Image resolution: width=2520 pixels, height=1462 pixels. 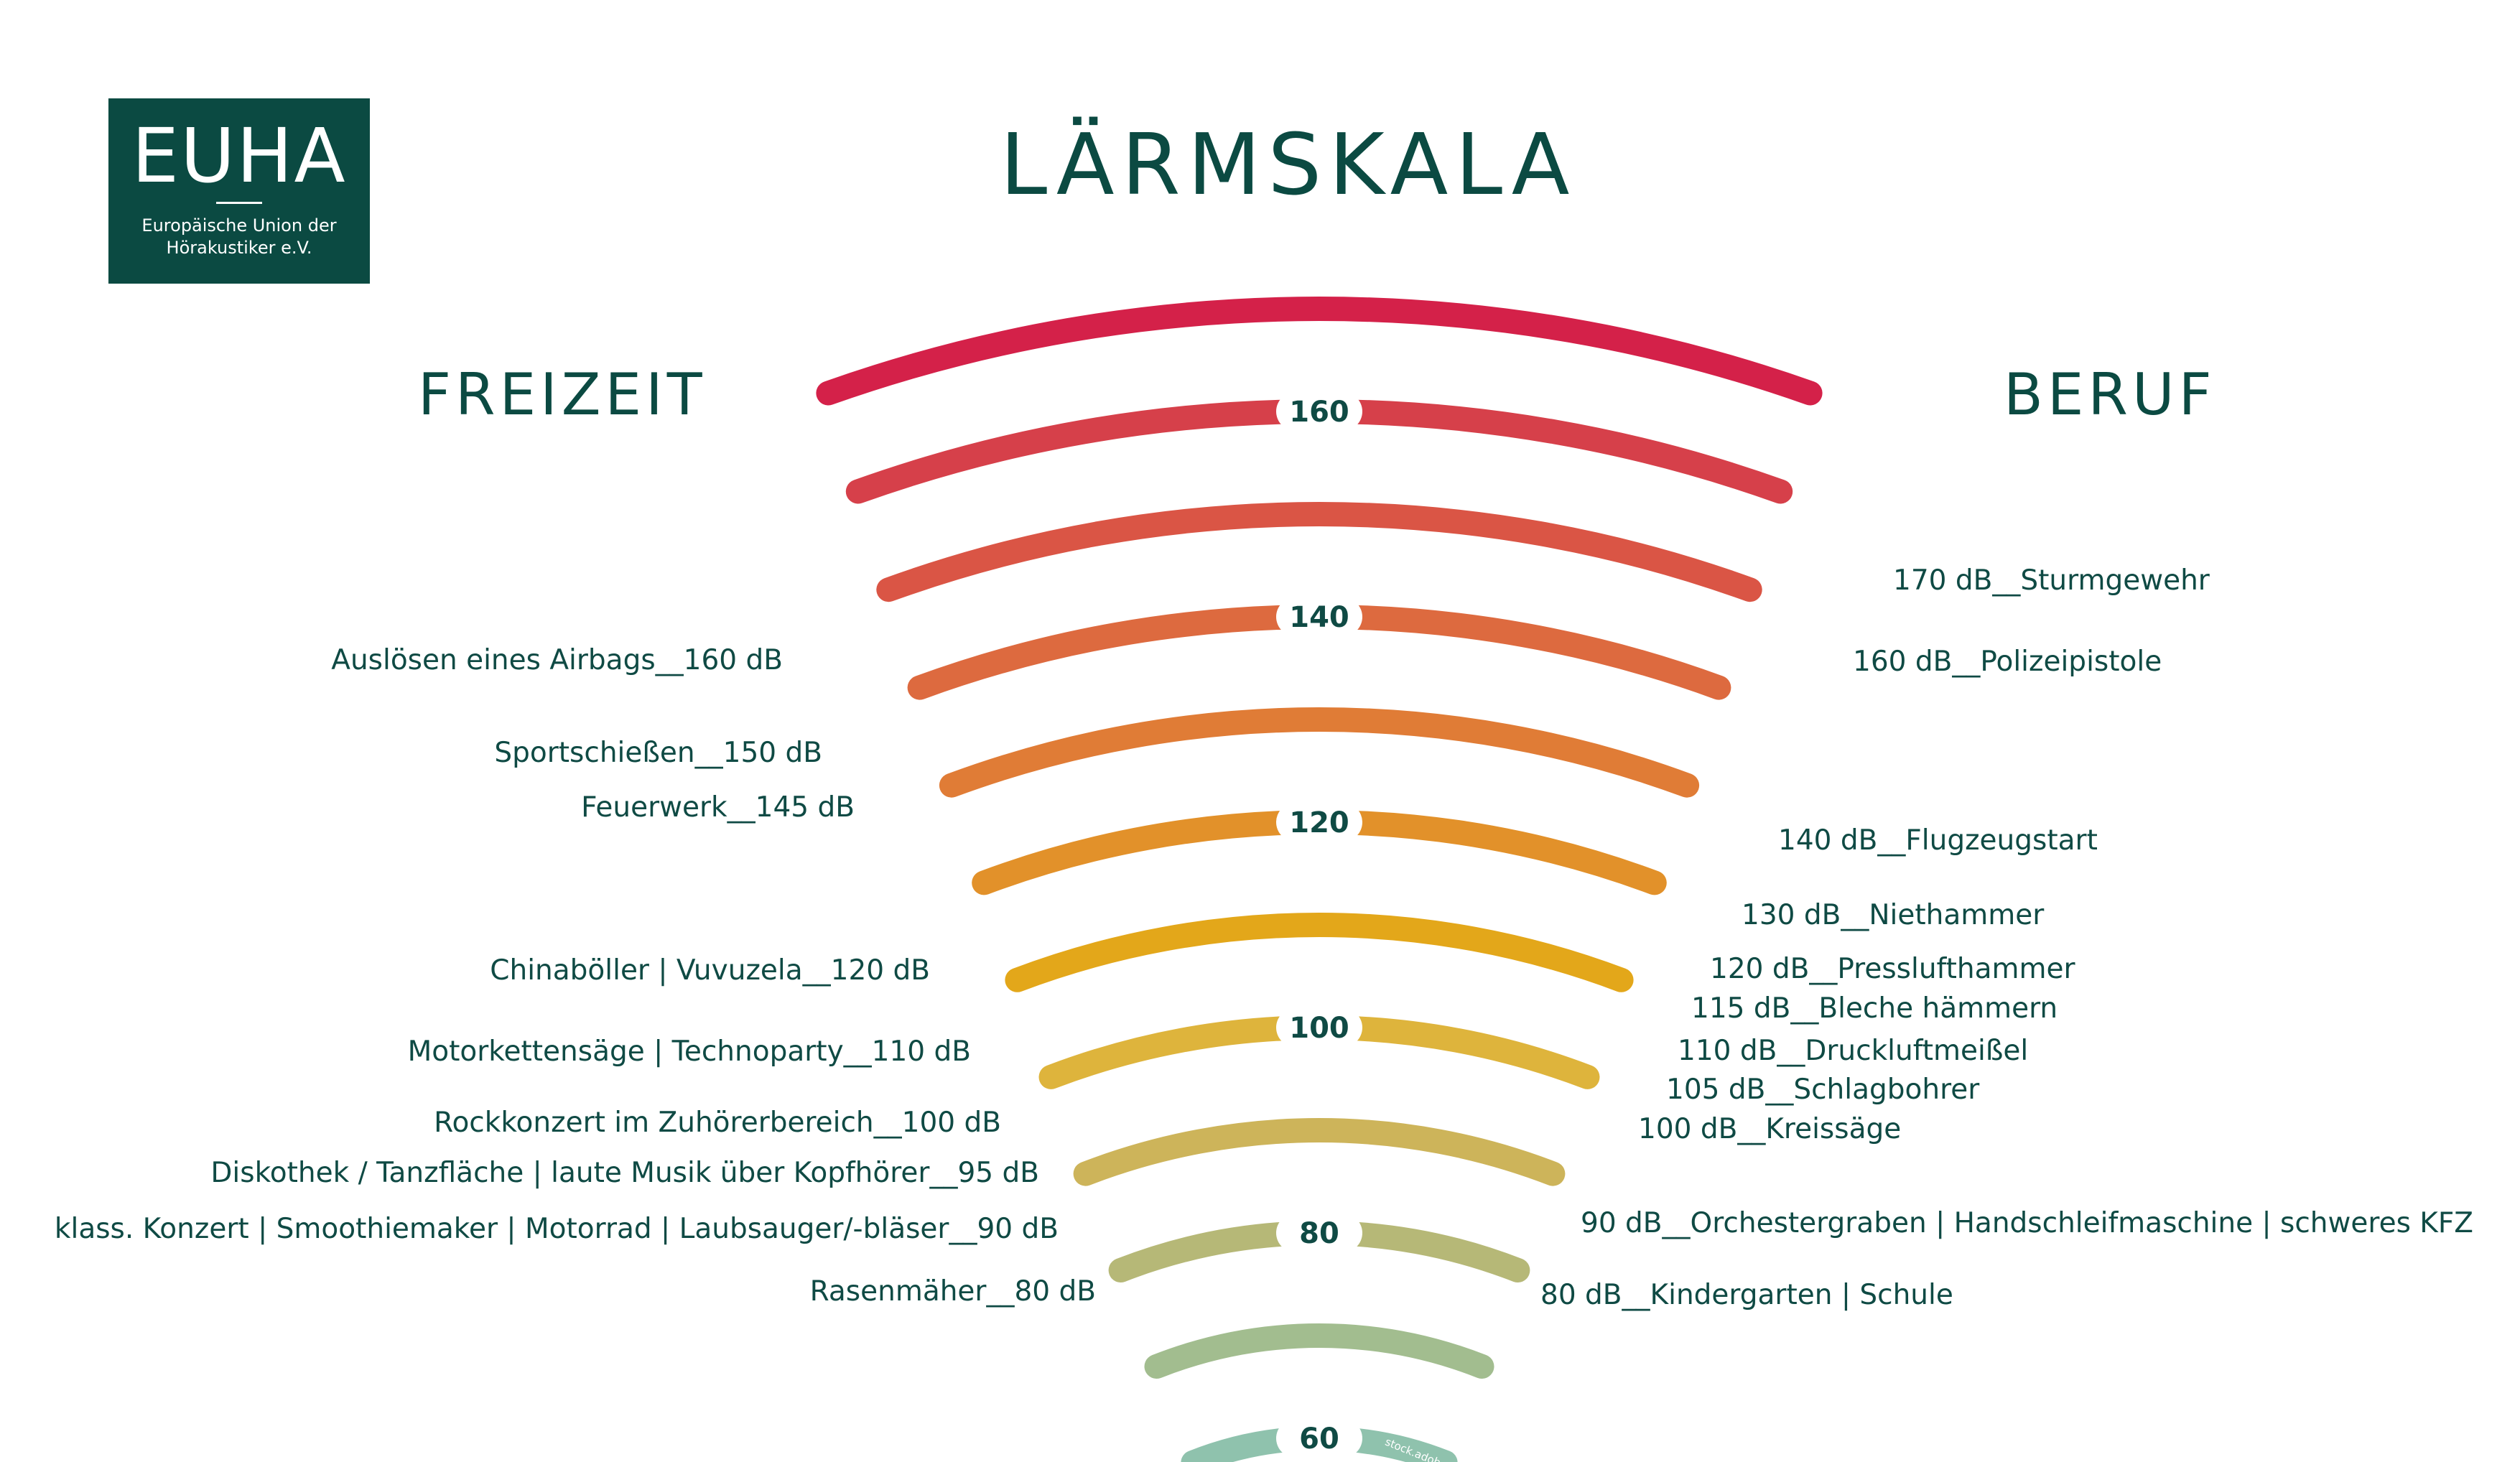 What do you see at coordinates (2051, 580) in the screenshot?
I see `right-label-0: 170 dB__Sturmgewehr` at bounding box center [2051, 580].